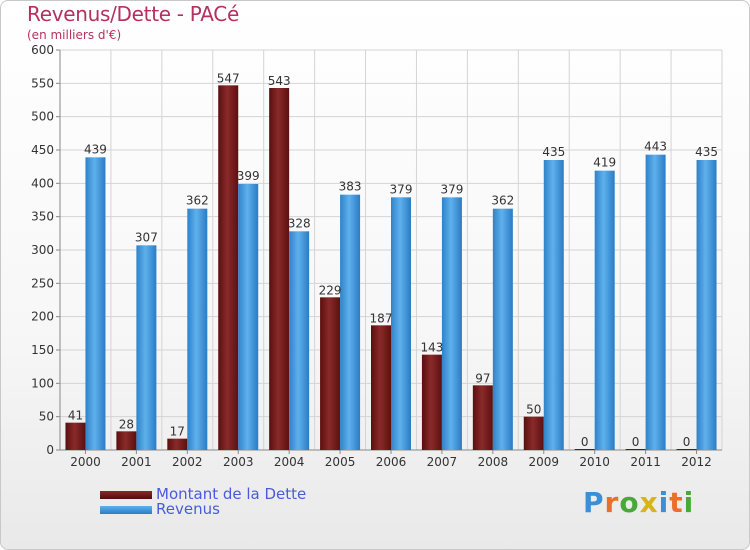  Describe the element at coordinates (604, 163) in the screenshot. I see `data-label-revenue-2010: 419` at that location.